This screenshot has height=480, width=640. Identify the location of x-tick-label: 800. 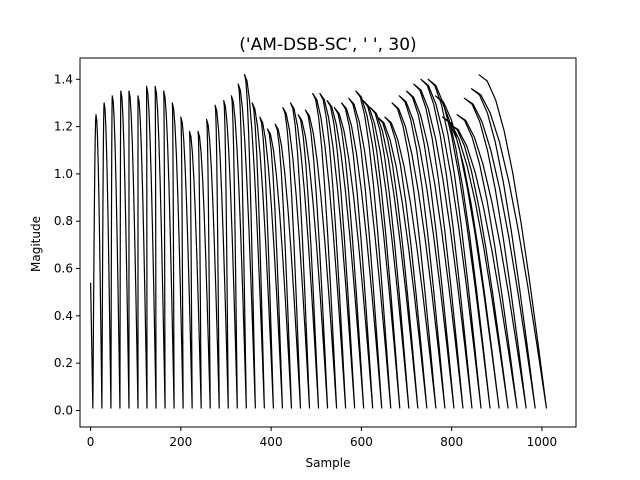
(451, 442).